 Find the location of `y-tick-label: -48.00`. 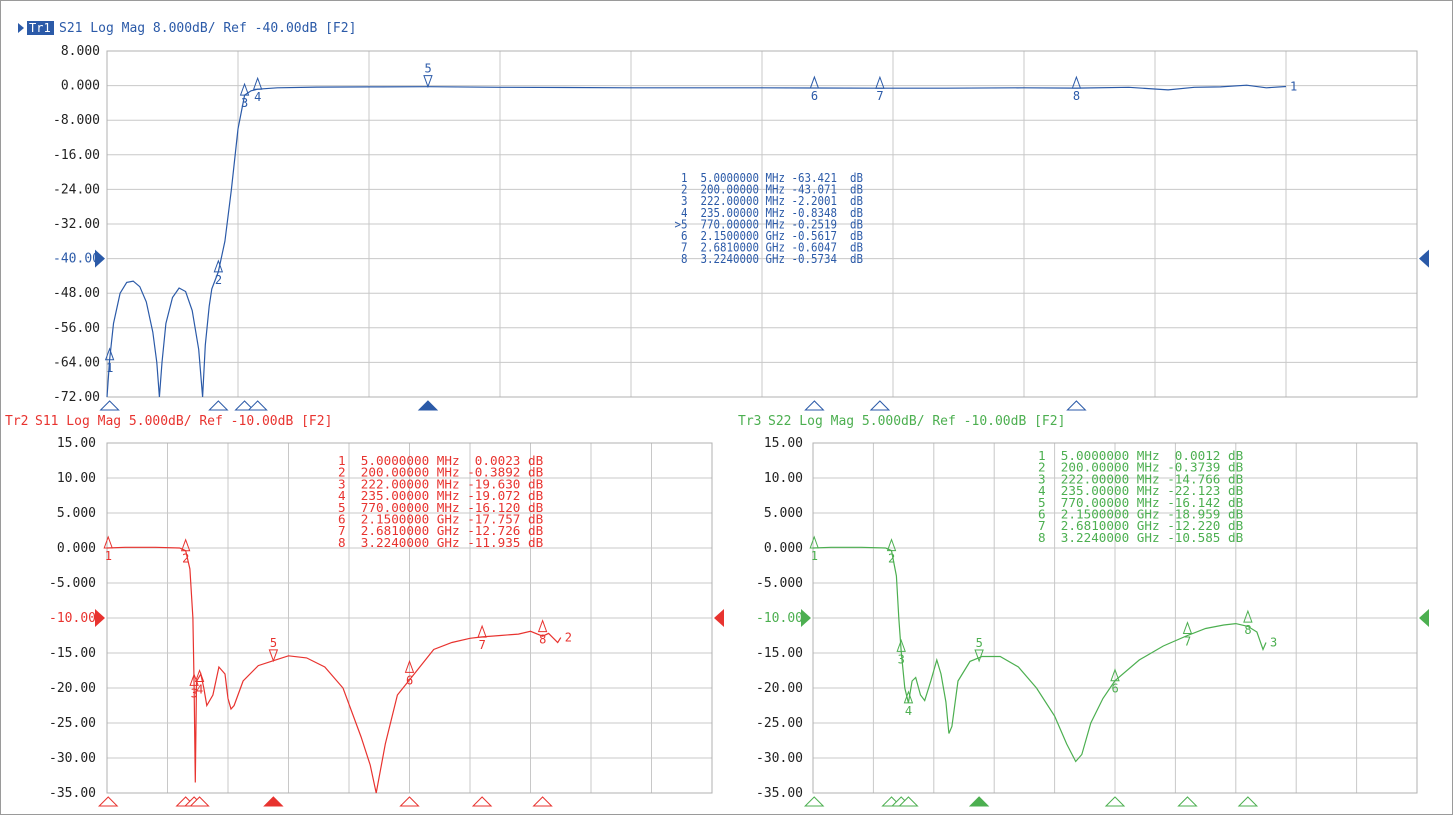

y-tick-label: -48.00 is located at coordinates (76, 293).